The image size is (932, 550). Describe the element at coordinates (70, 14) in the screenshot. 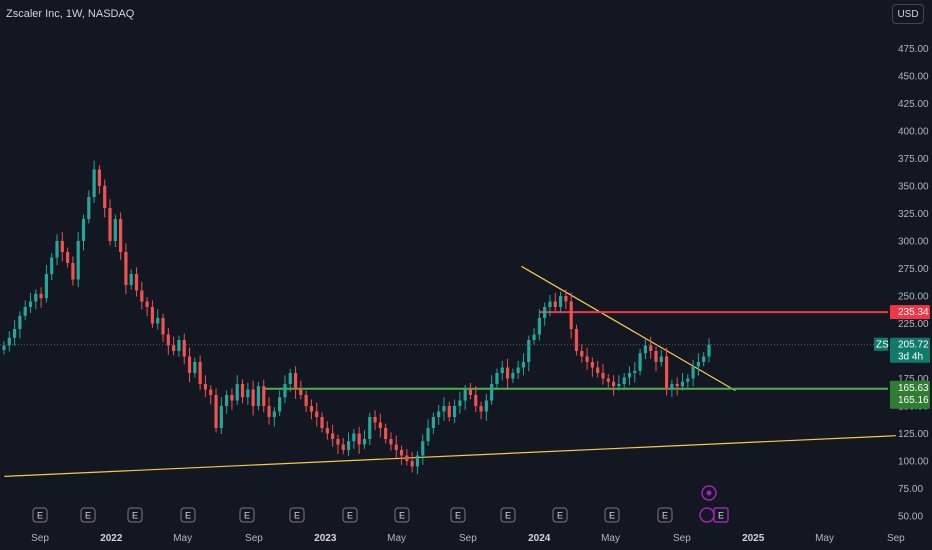

I see `chart-title: Zscaler Inc, 1W, NASDAQ` at that location.